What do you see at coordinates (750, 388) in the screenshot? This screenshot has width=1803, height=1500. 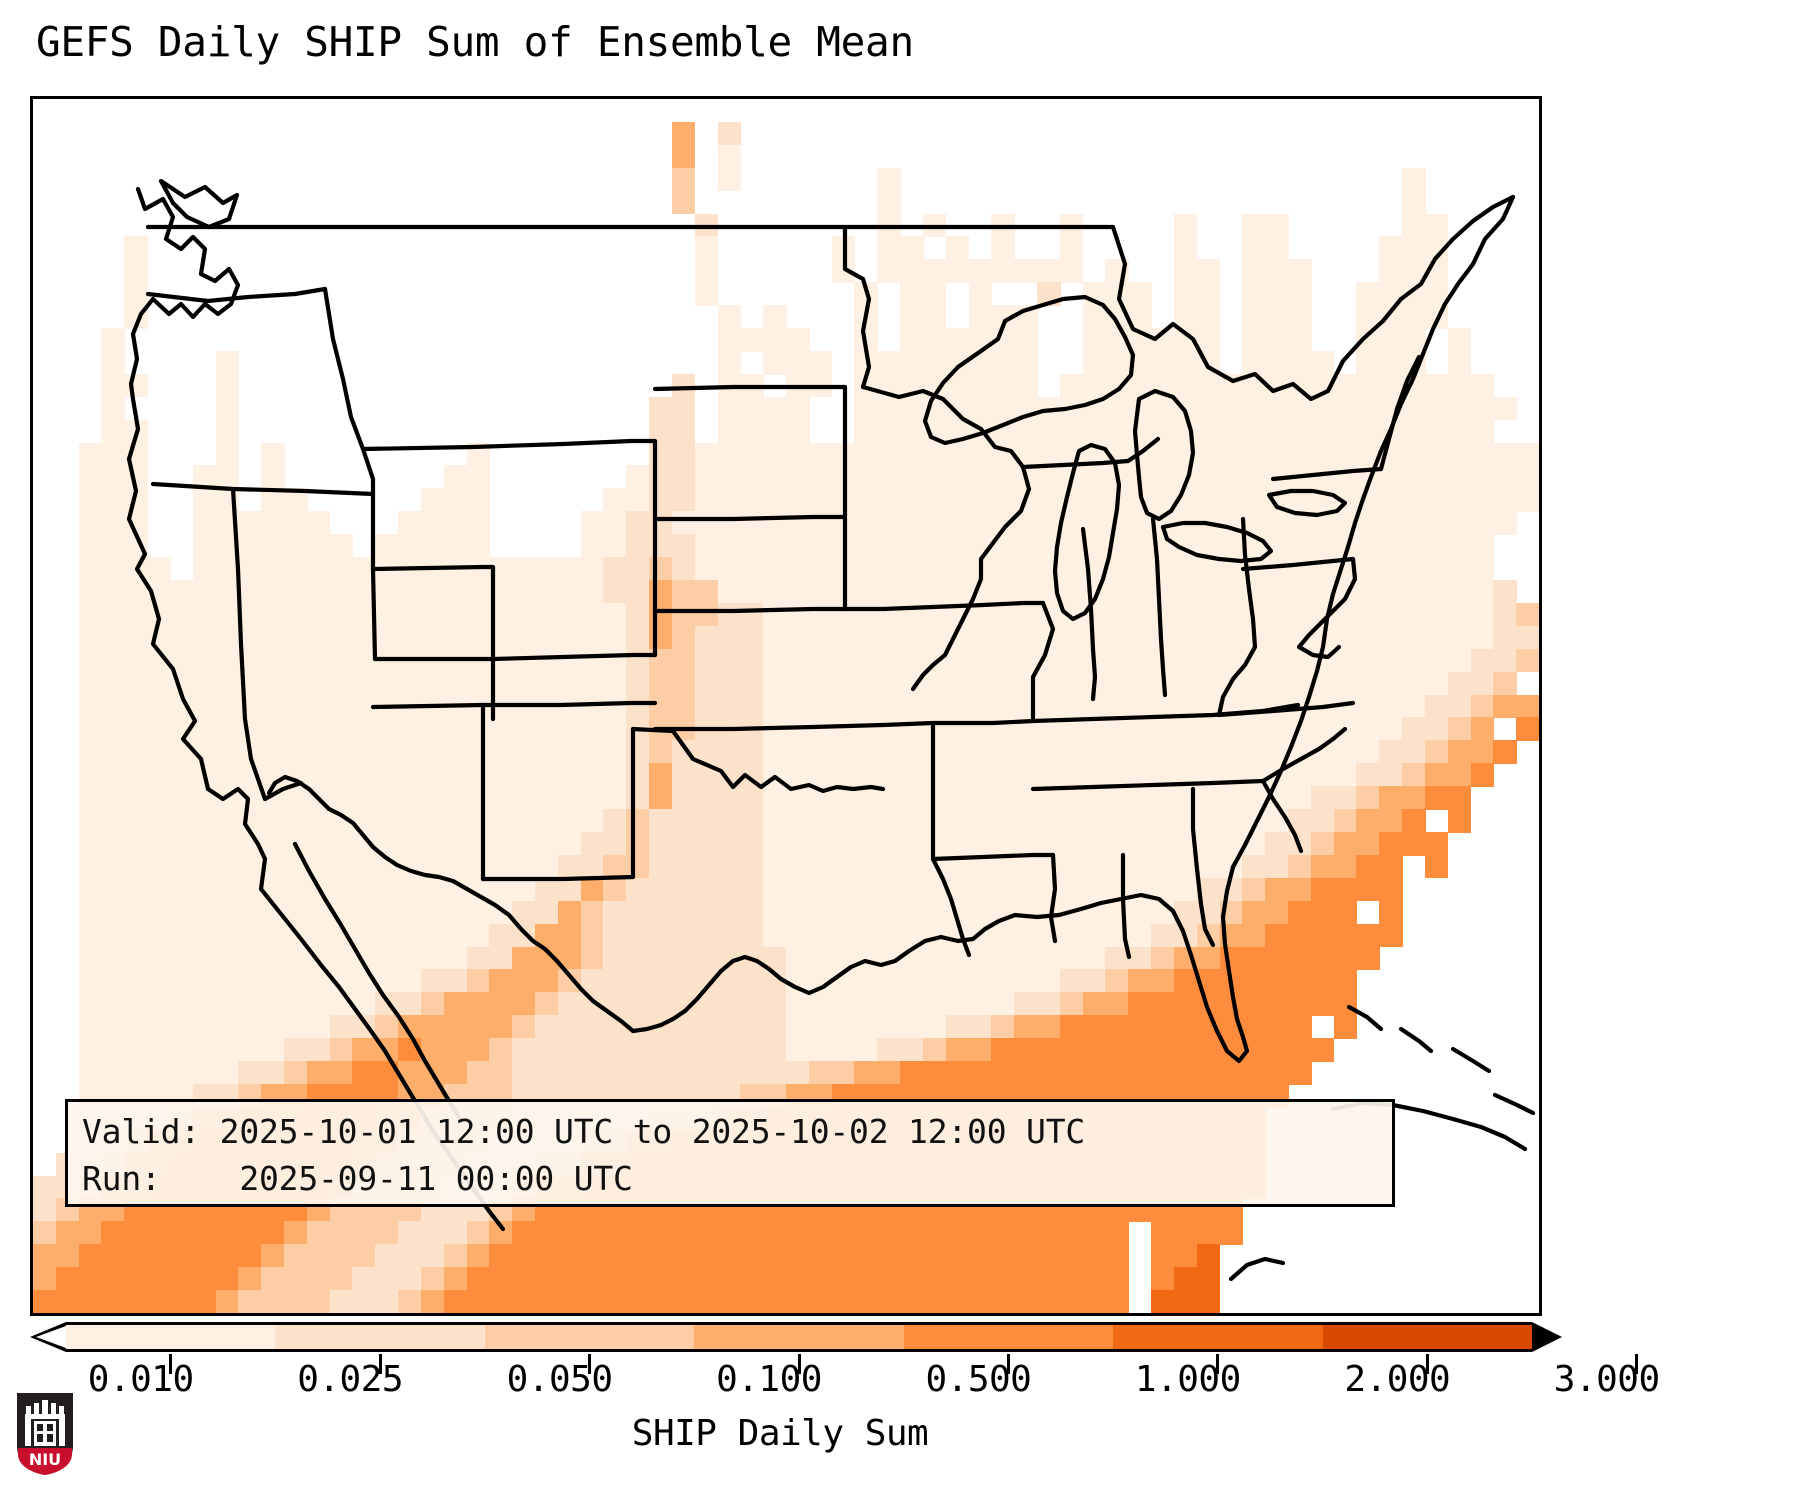 I see `border-state-sd-nd` at bounding box center [750, 388].